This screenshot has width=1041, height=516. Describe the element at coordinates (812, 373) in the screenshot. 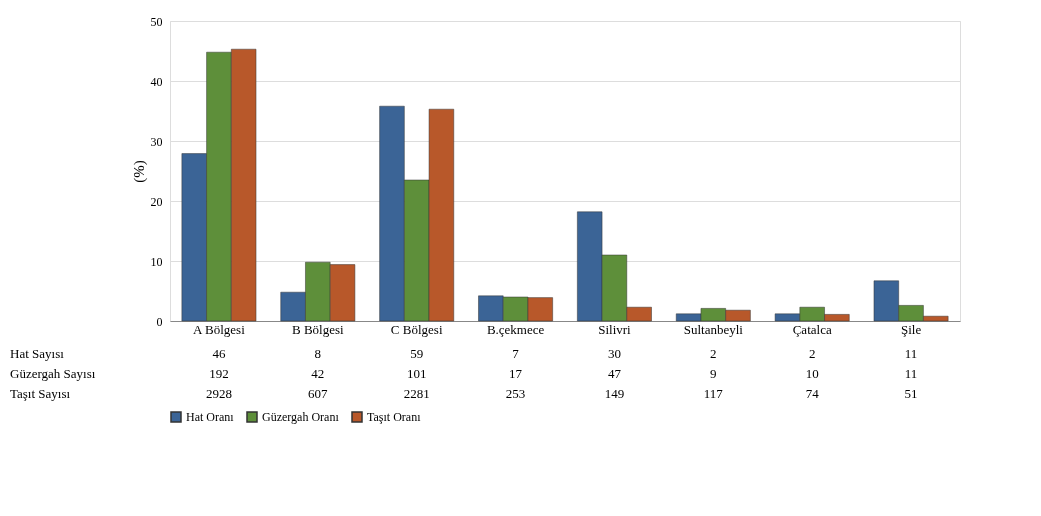

I see `text: 10` at that location.